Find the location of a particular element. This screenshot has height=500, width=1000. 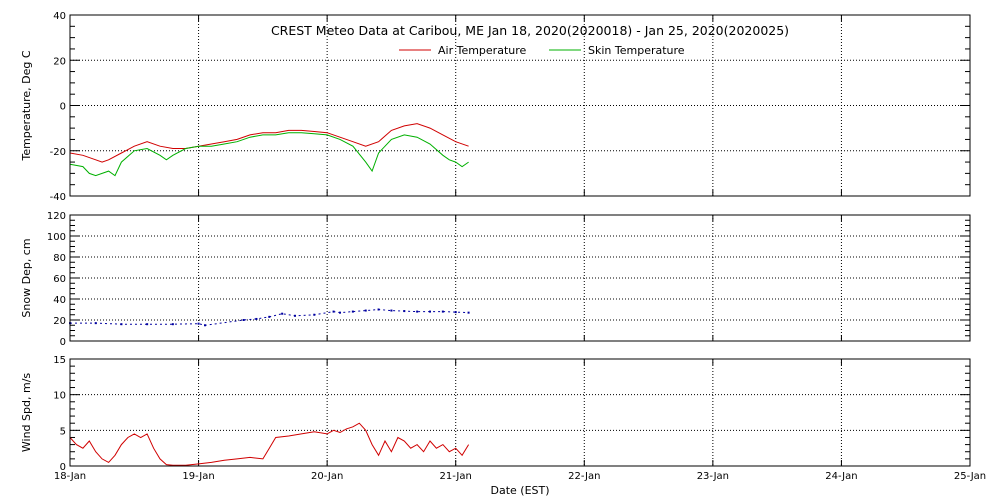

y-tick-label: 15 is located at coordinates (59, 360).